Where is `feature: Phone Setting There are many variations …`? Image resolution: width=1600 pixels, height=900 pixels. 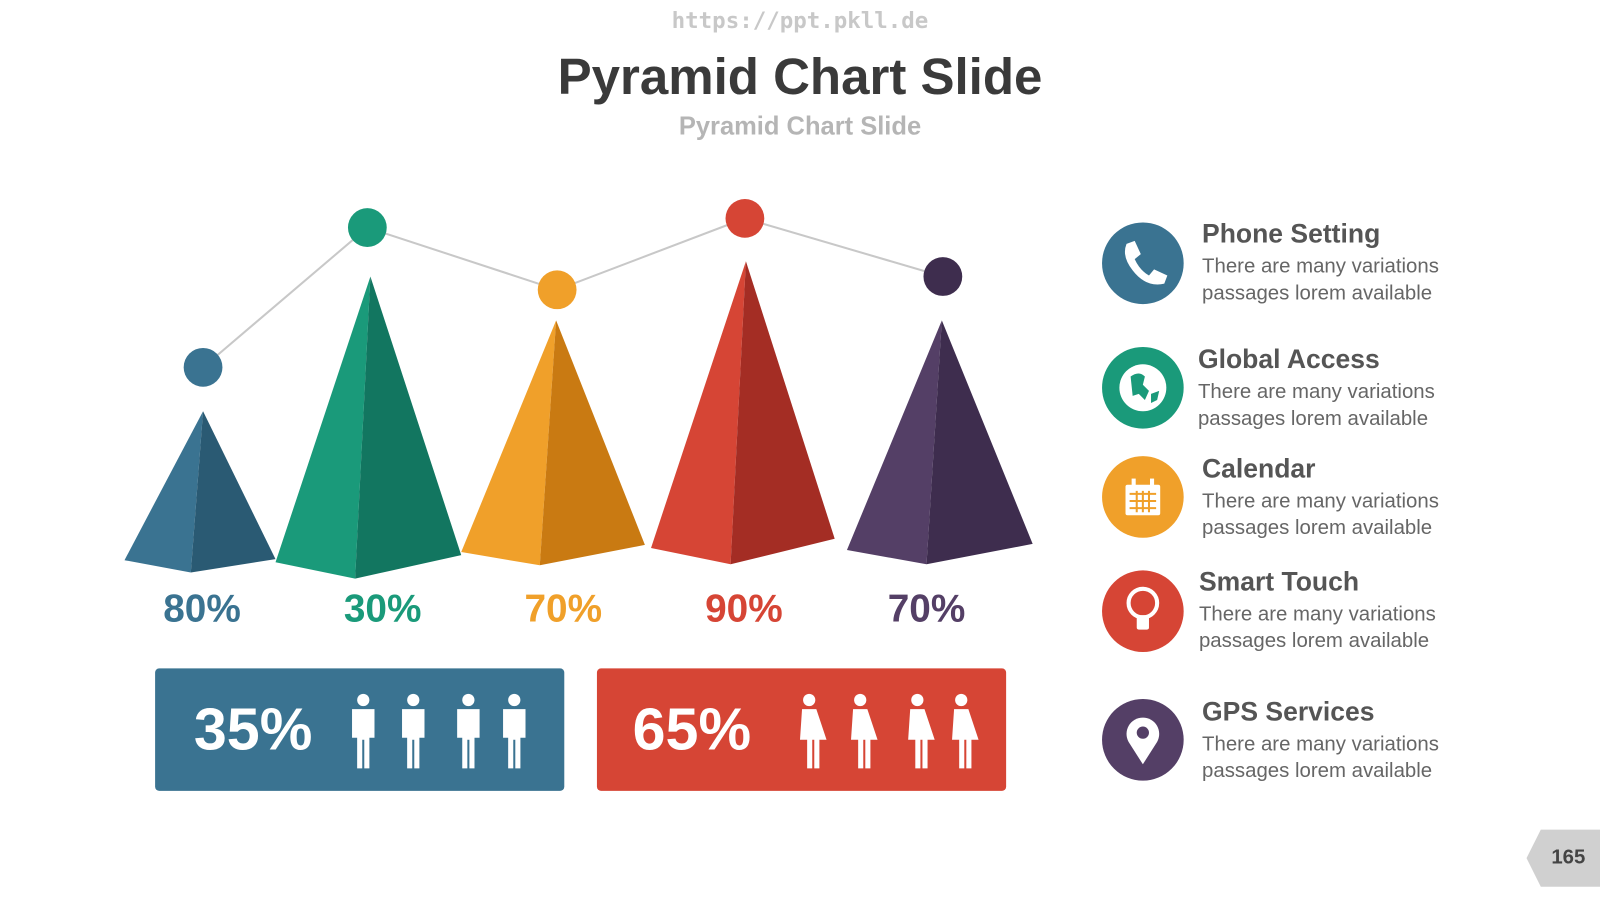 feature: Phone Setting There are many variations … is located at coordinates (1270, 261).